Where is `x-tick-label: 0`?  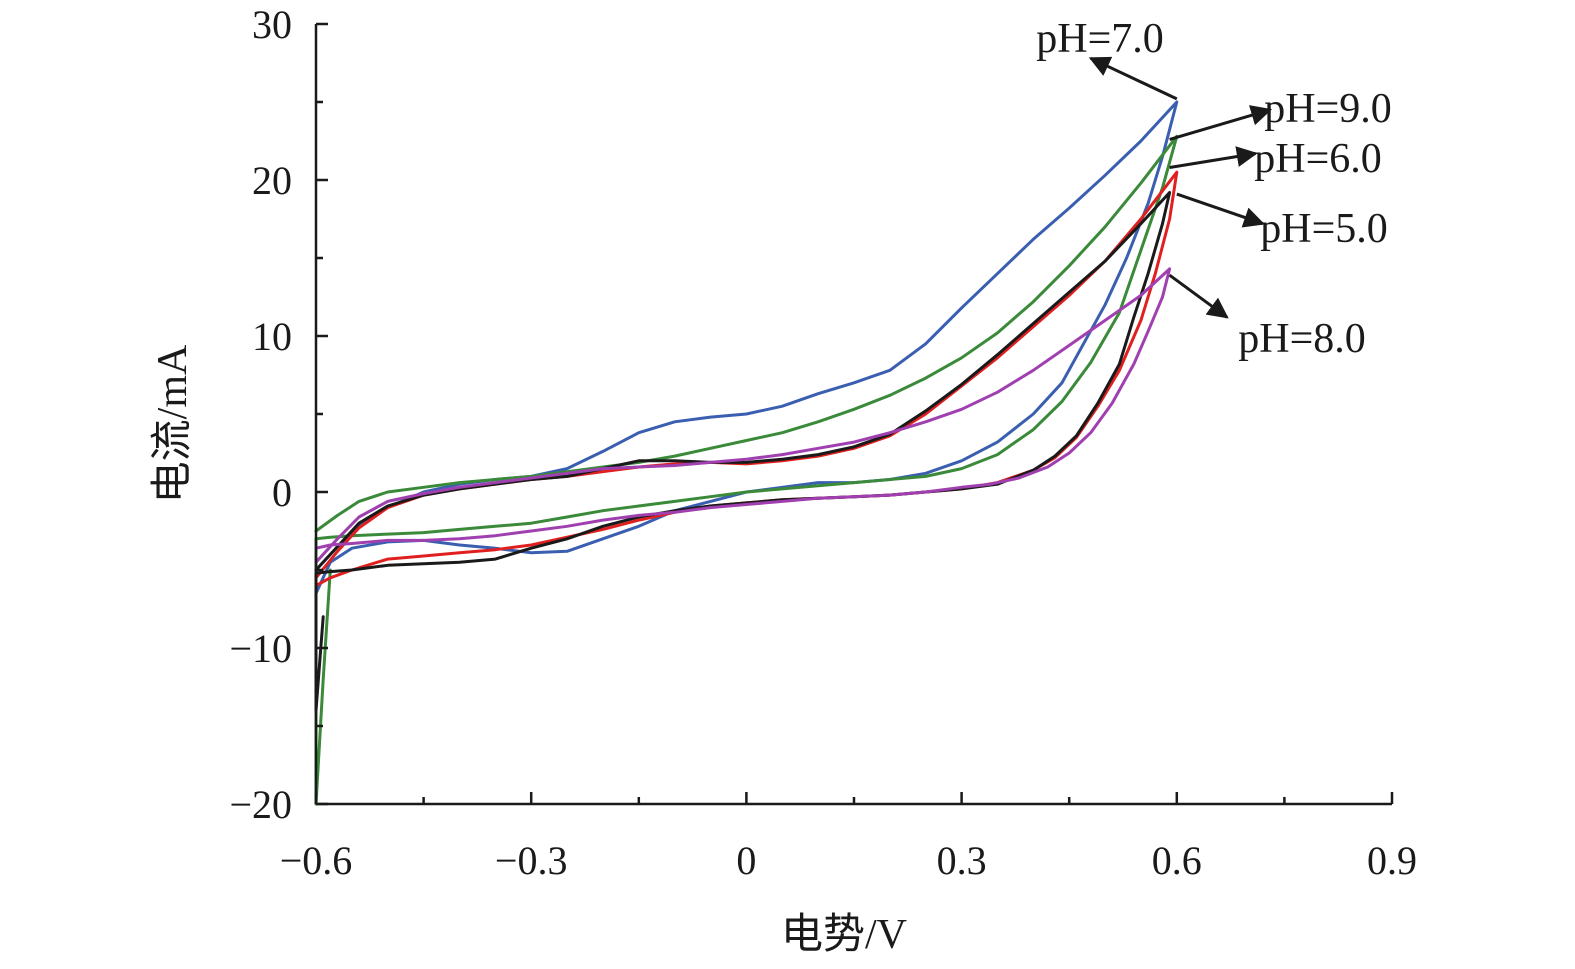
x-tick-label: 0 is located at coordinates (746, 860).